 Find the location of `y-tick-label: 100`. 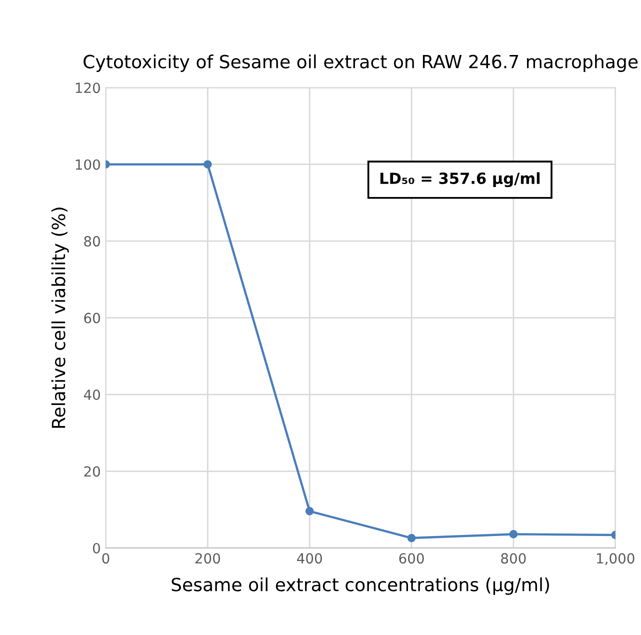

y-tick-label: 100 is located at coordinates (88, 164).